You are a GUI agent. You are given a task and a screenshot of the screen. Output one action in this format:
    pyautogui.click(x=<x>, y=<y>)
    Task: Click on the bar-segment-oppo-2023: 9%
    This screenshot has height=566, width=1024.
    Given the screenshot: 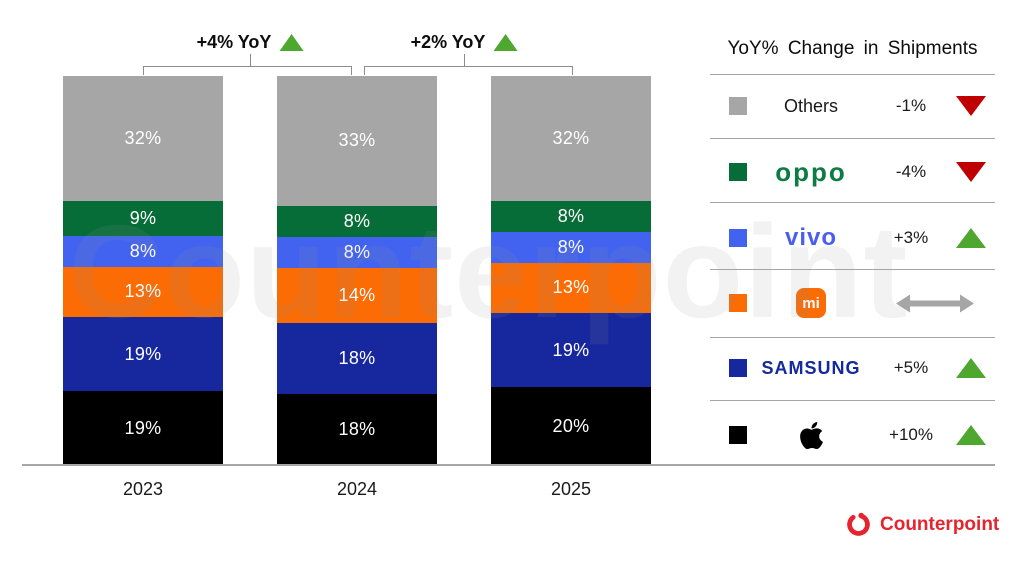 What is the action you would take?
    pyautogui.click(x=143, y=218)
    